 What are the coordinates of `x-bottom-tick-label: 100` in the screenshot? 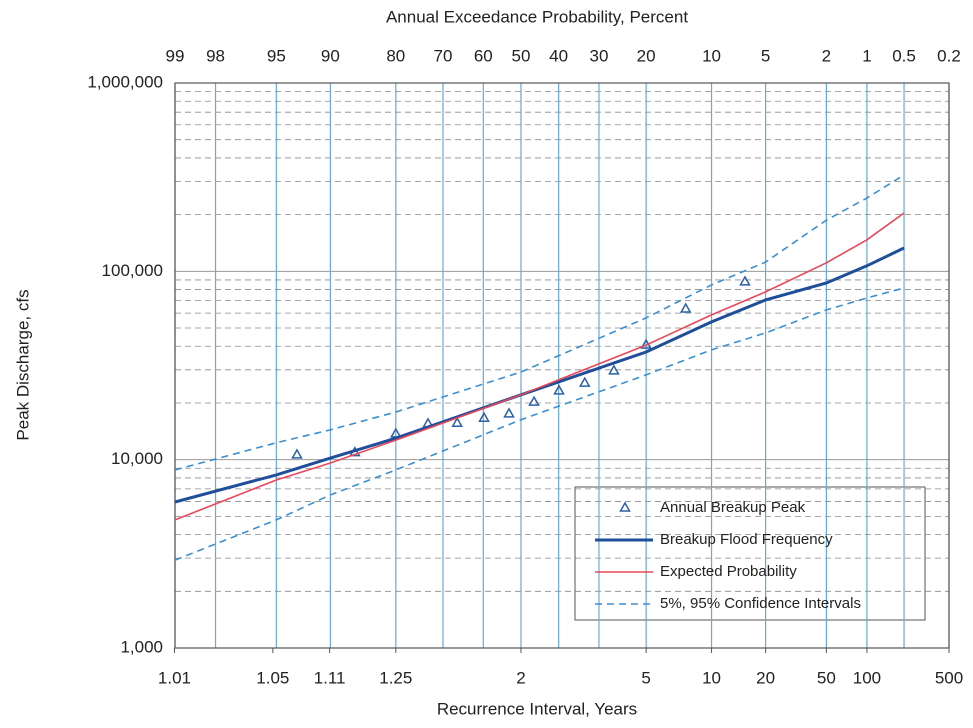 It's located at (867, 677).